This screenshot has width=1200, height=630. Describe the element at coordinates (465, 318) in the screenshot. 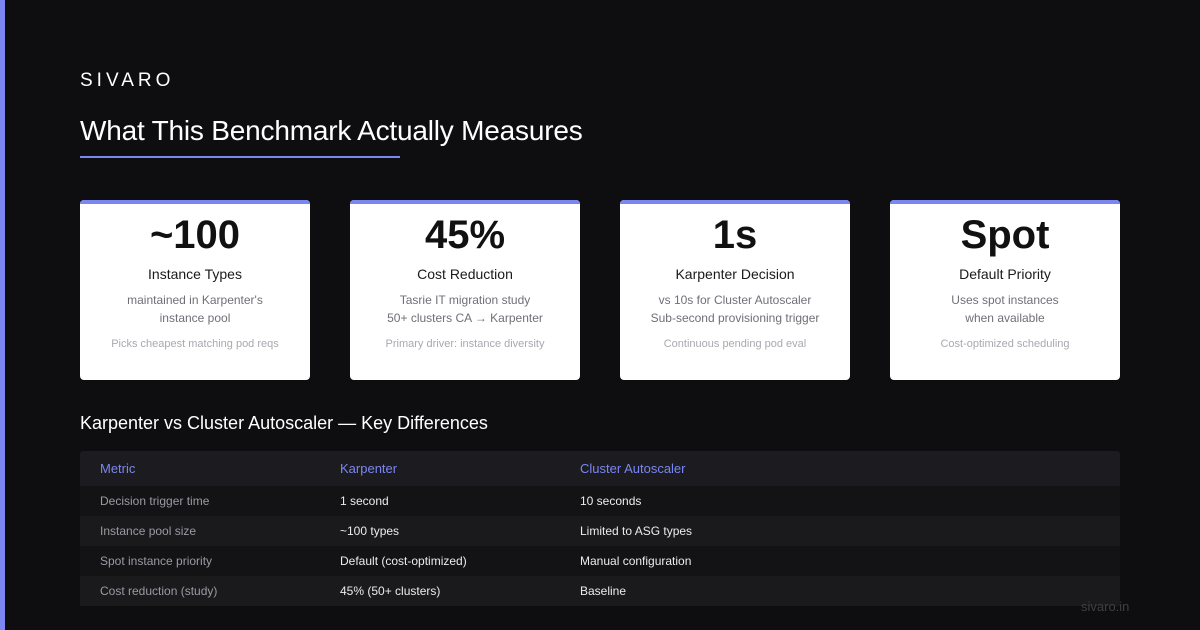

I see `stat-description-line: 50+ clusters CA → Karpenter` at that location.